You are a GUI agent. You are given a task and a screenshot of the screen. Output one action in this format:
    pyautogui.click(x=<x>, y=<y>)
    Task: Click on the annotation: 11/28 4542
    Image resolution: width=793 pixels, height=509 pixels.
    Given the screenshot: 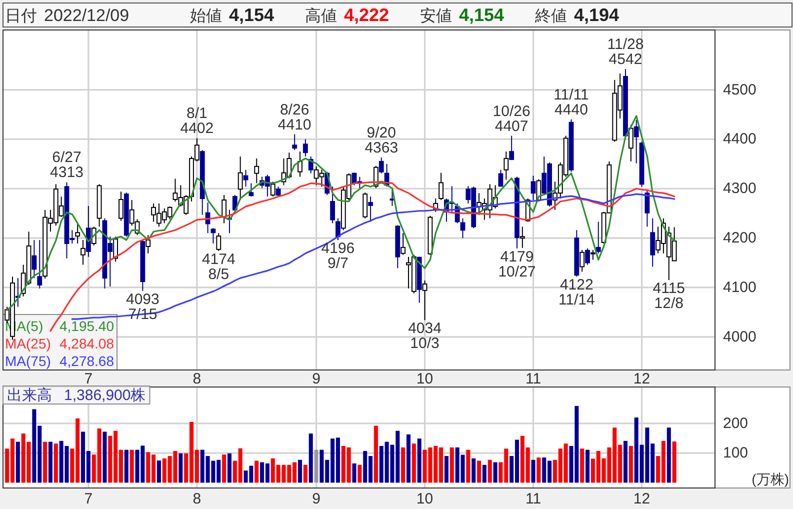 What is the action you would take?
    pyautogui.click(x=625, y=52)
    